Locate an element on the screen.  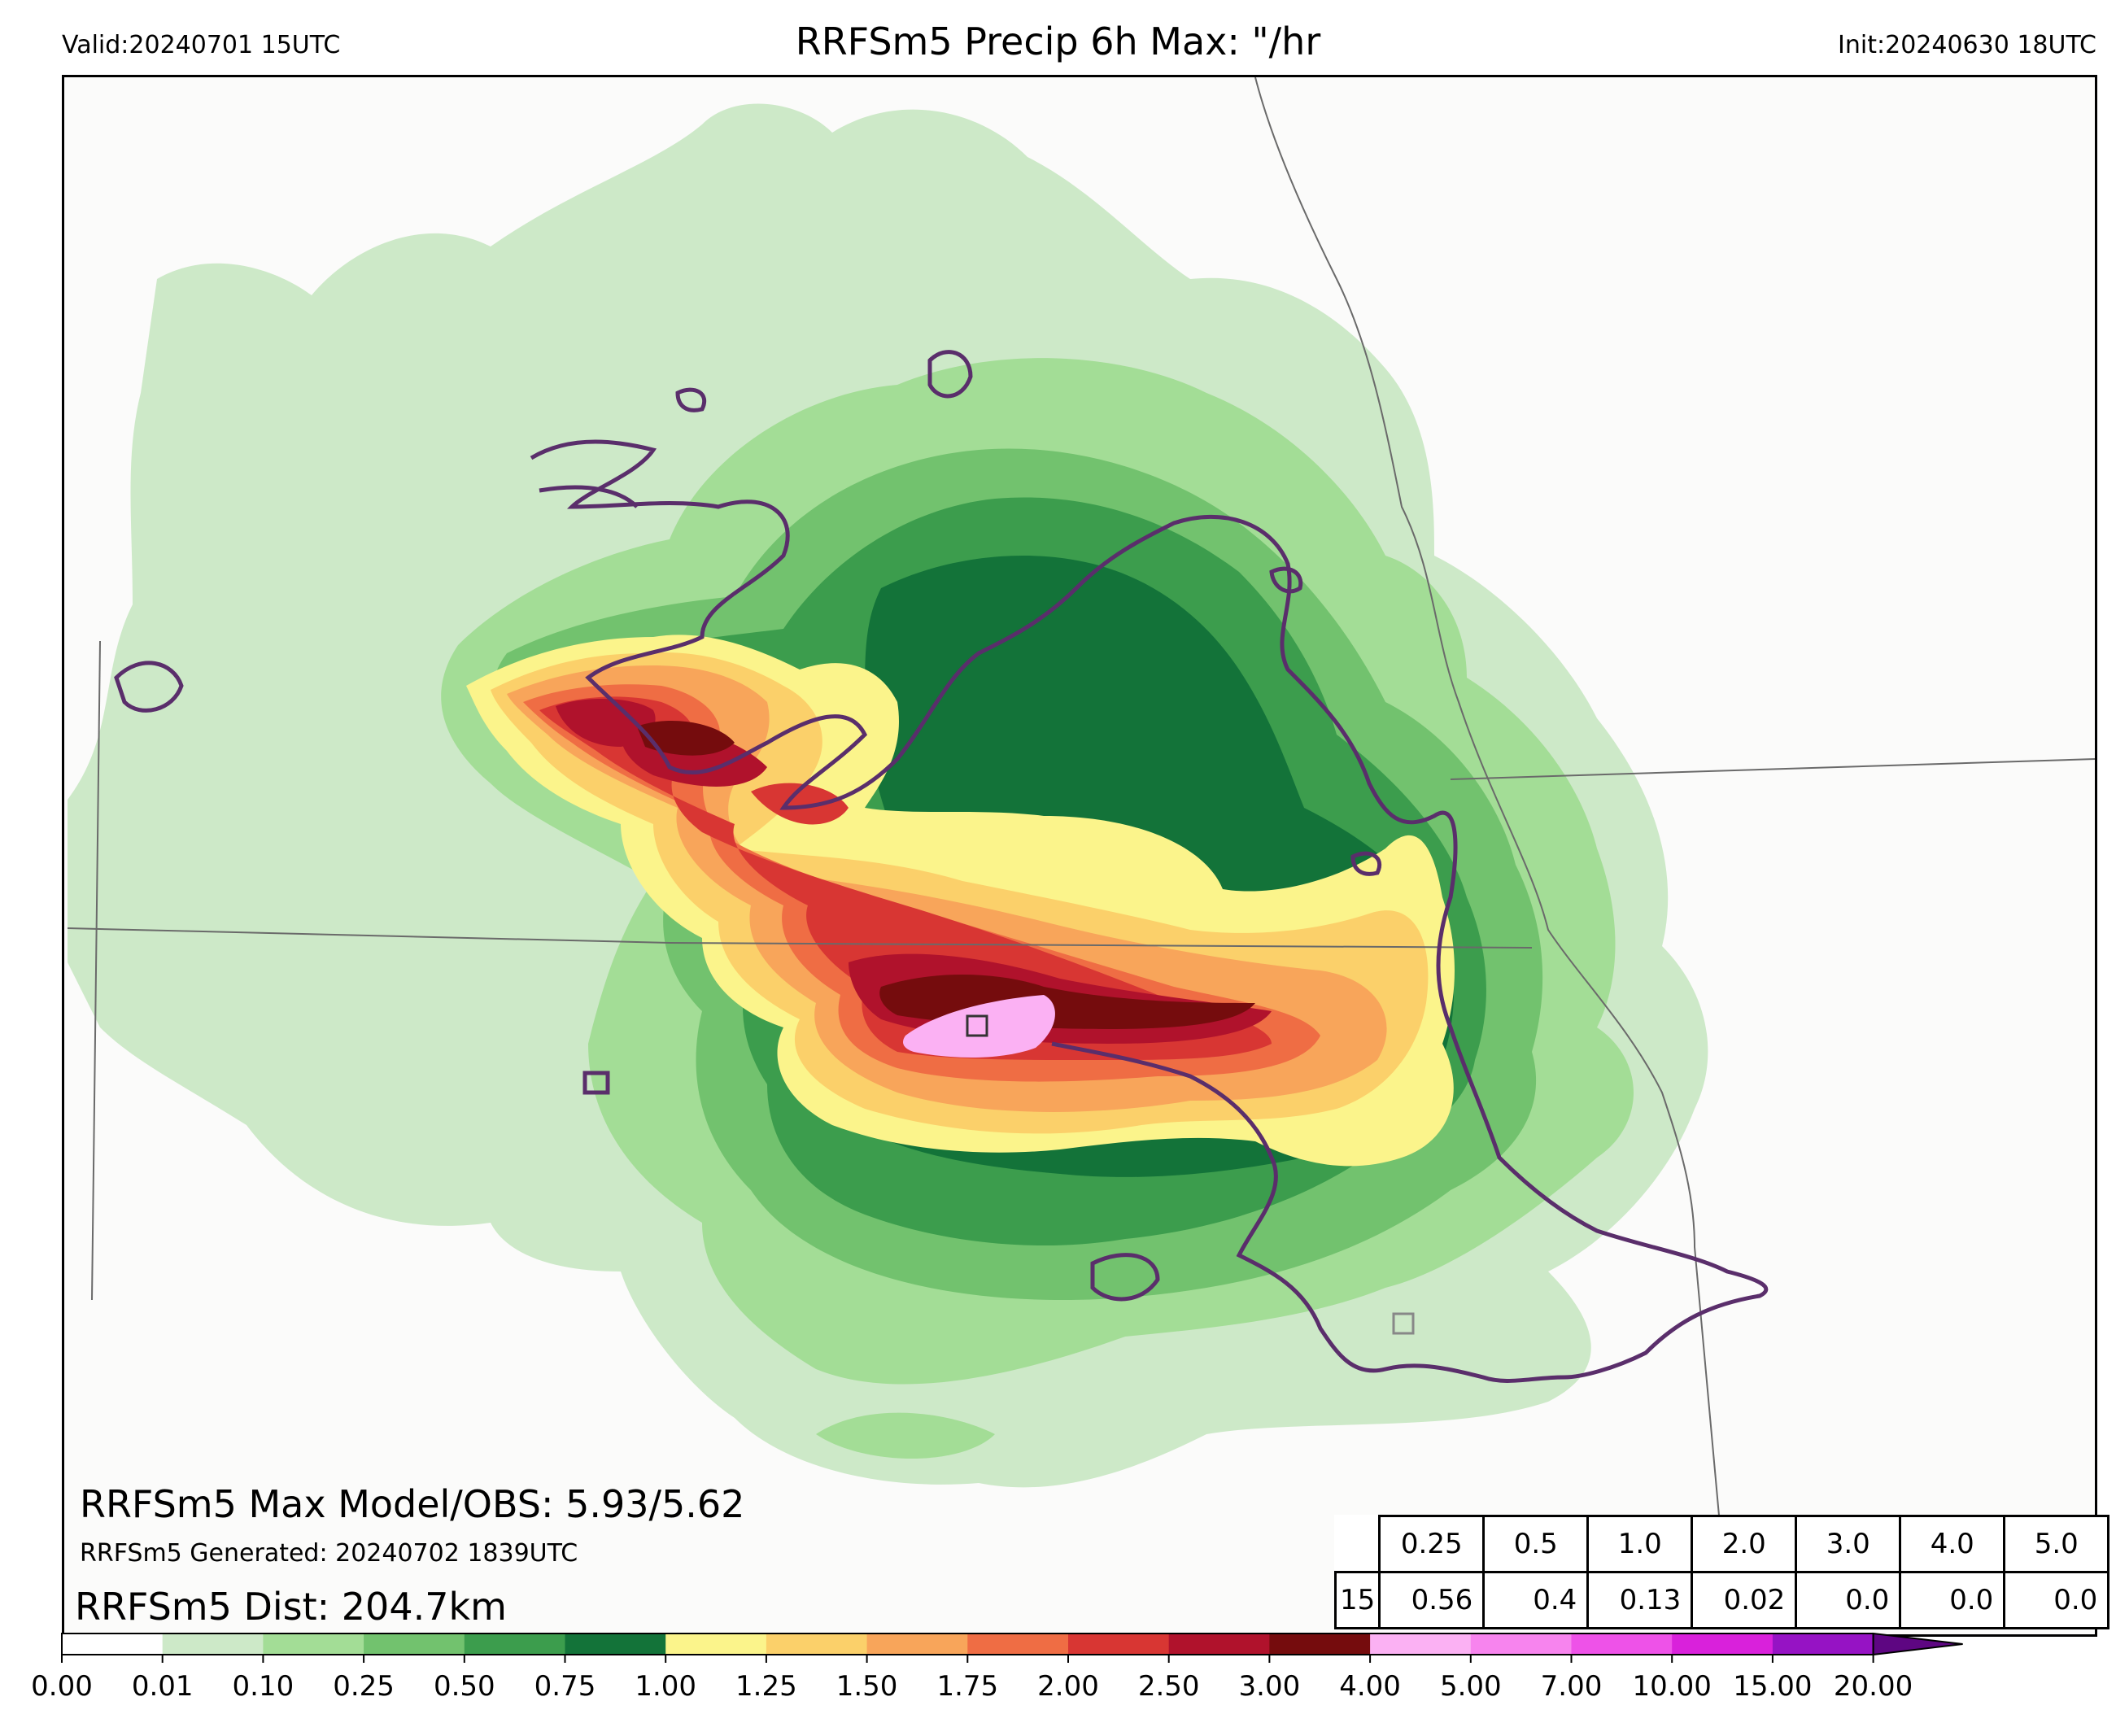
valid-time: Valid:20240701 15UTC is located at coordinates (202, 45).